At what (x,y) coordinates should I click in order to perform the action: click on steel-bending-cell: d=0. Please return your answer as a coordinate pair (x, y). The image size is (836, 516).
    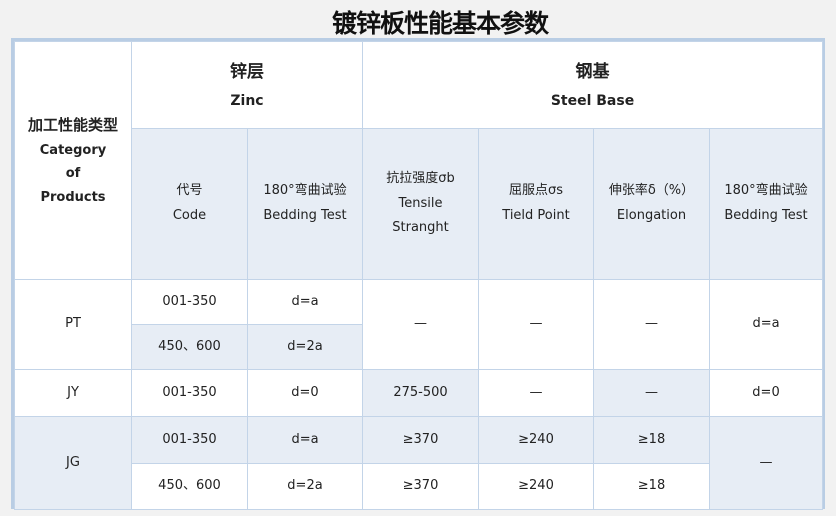
    Looking at the image, I should click on (766, 393).